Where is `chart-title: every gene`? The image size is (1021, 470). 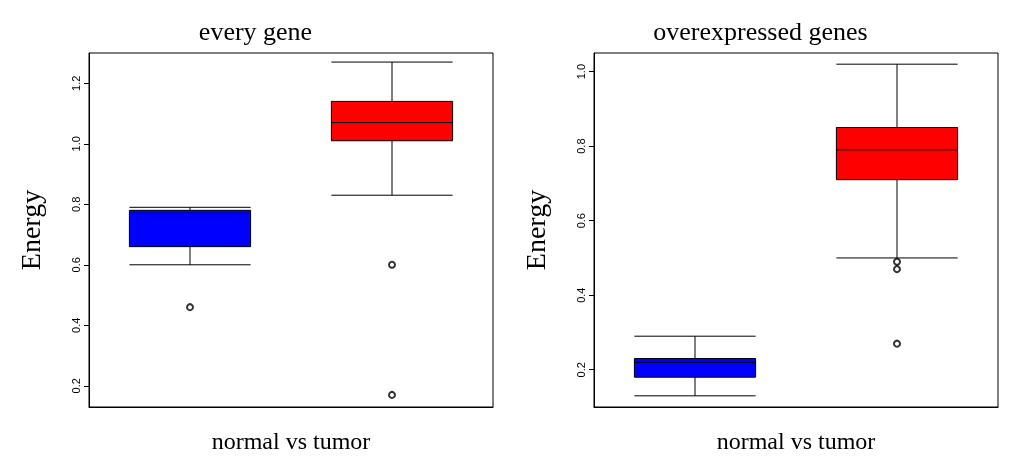
chart-title: every gene is located at coordinates (255, 31).